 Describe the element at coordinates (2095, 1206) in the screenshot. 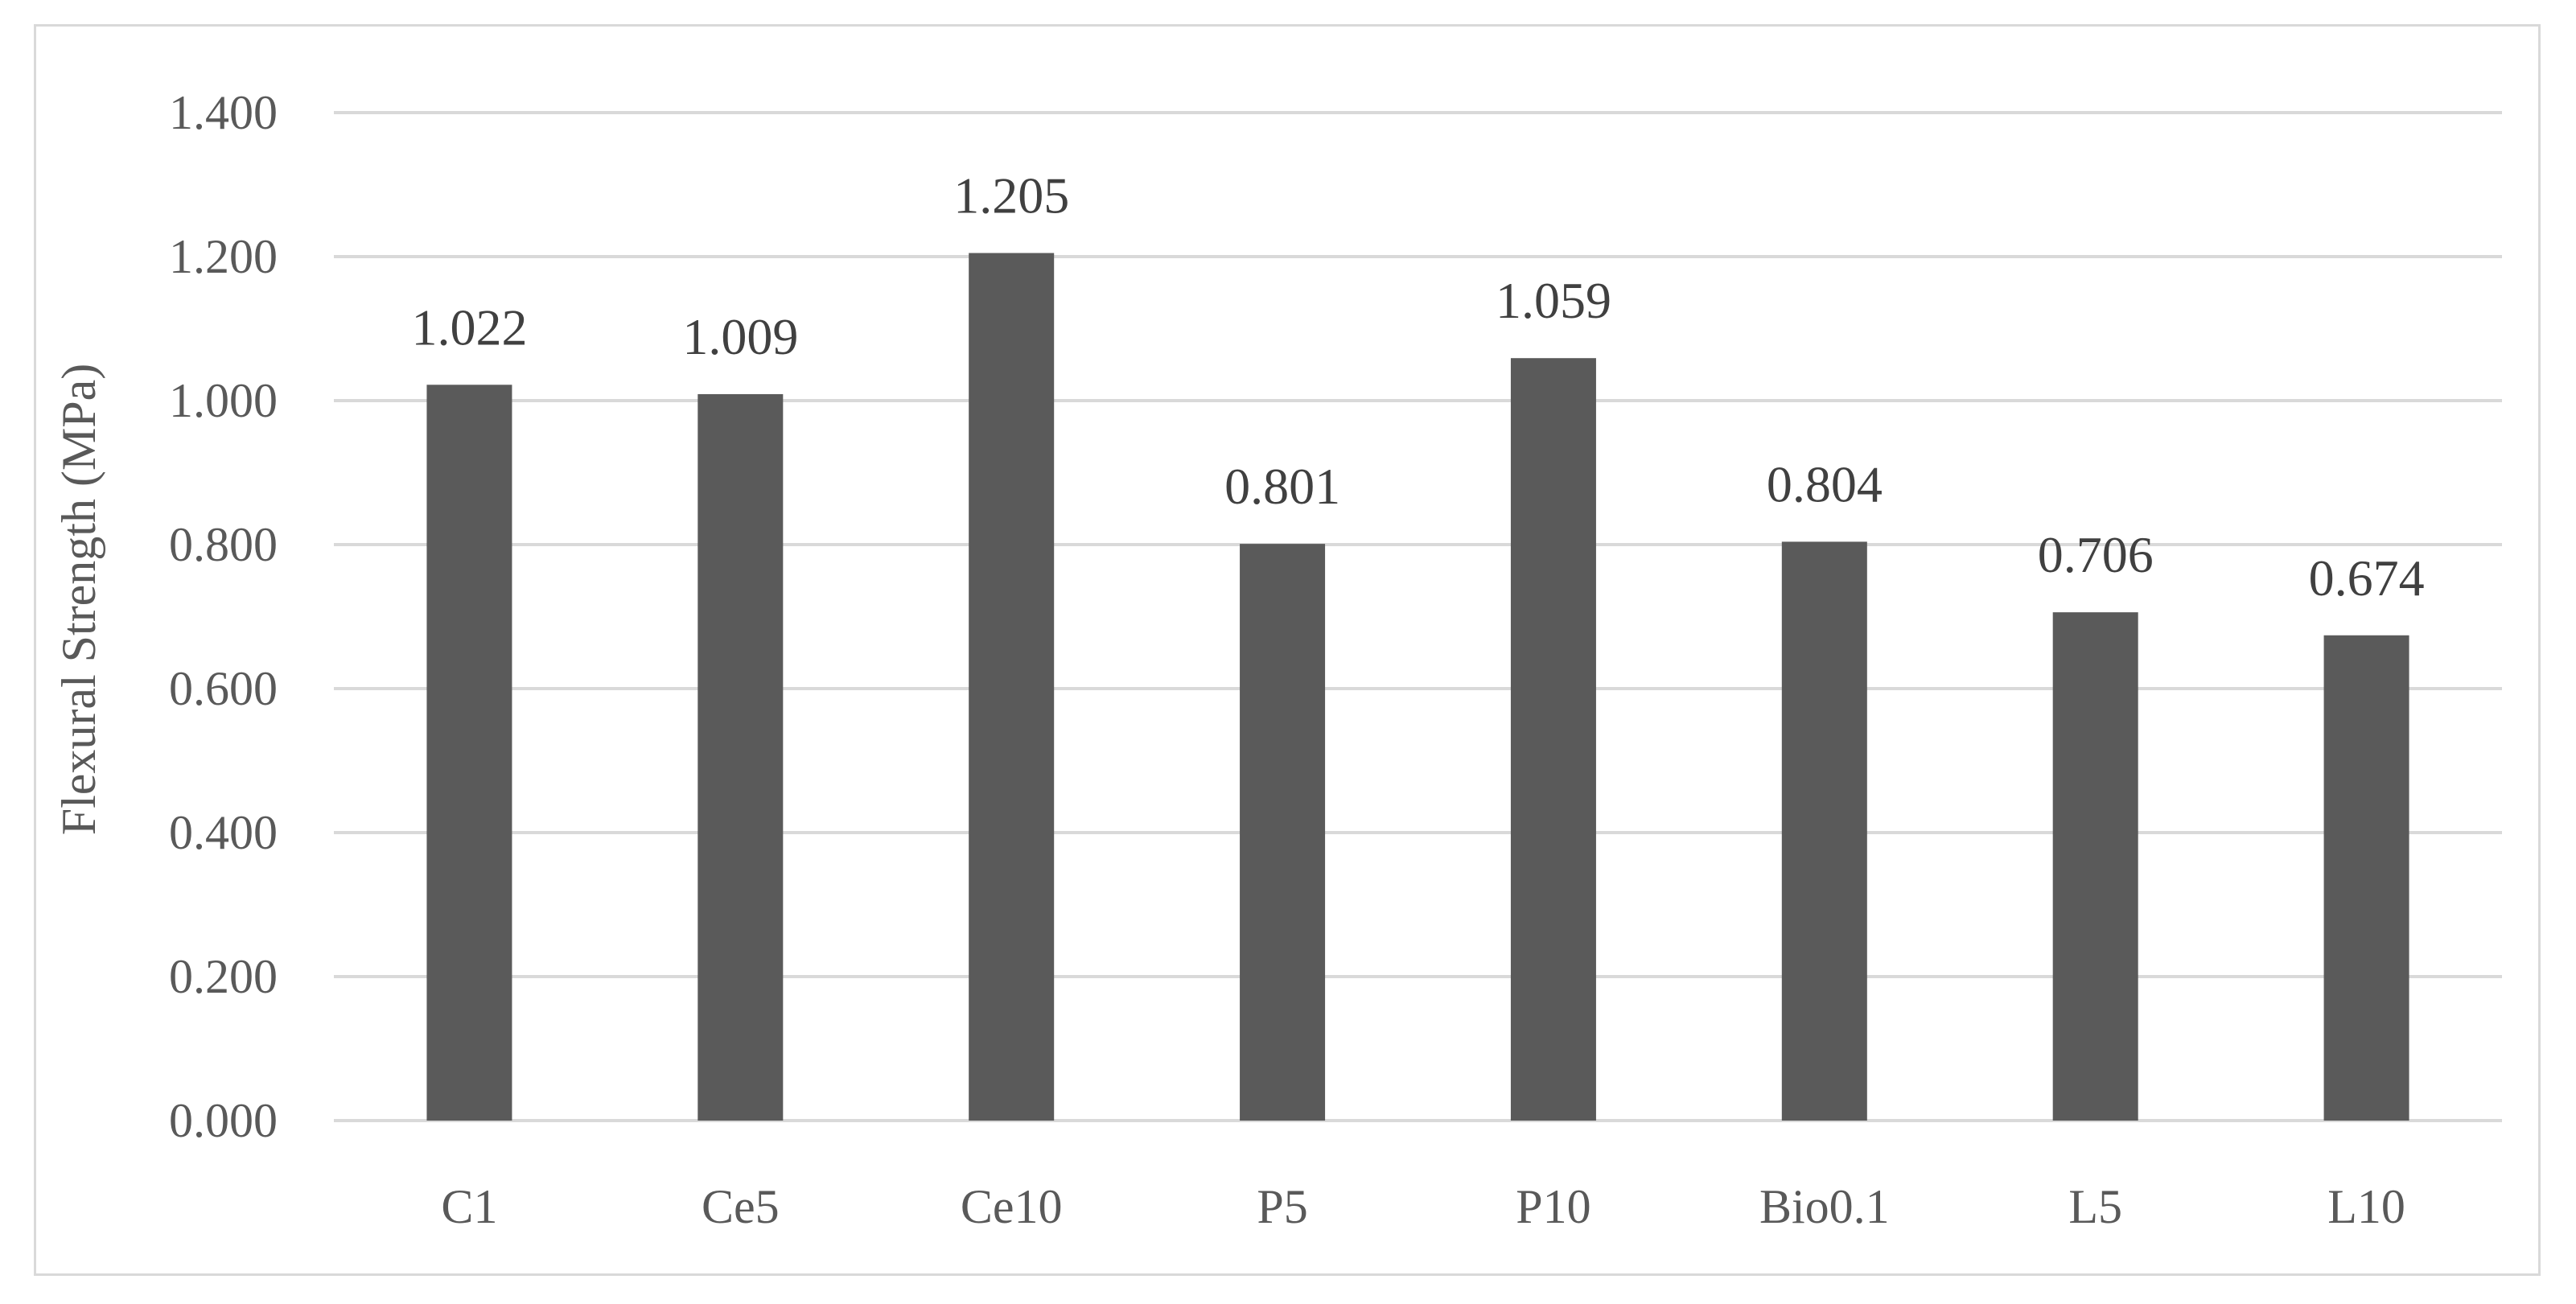

I see `x-tick-label: L5` at that location.